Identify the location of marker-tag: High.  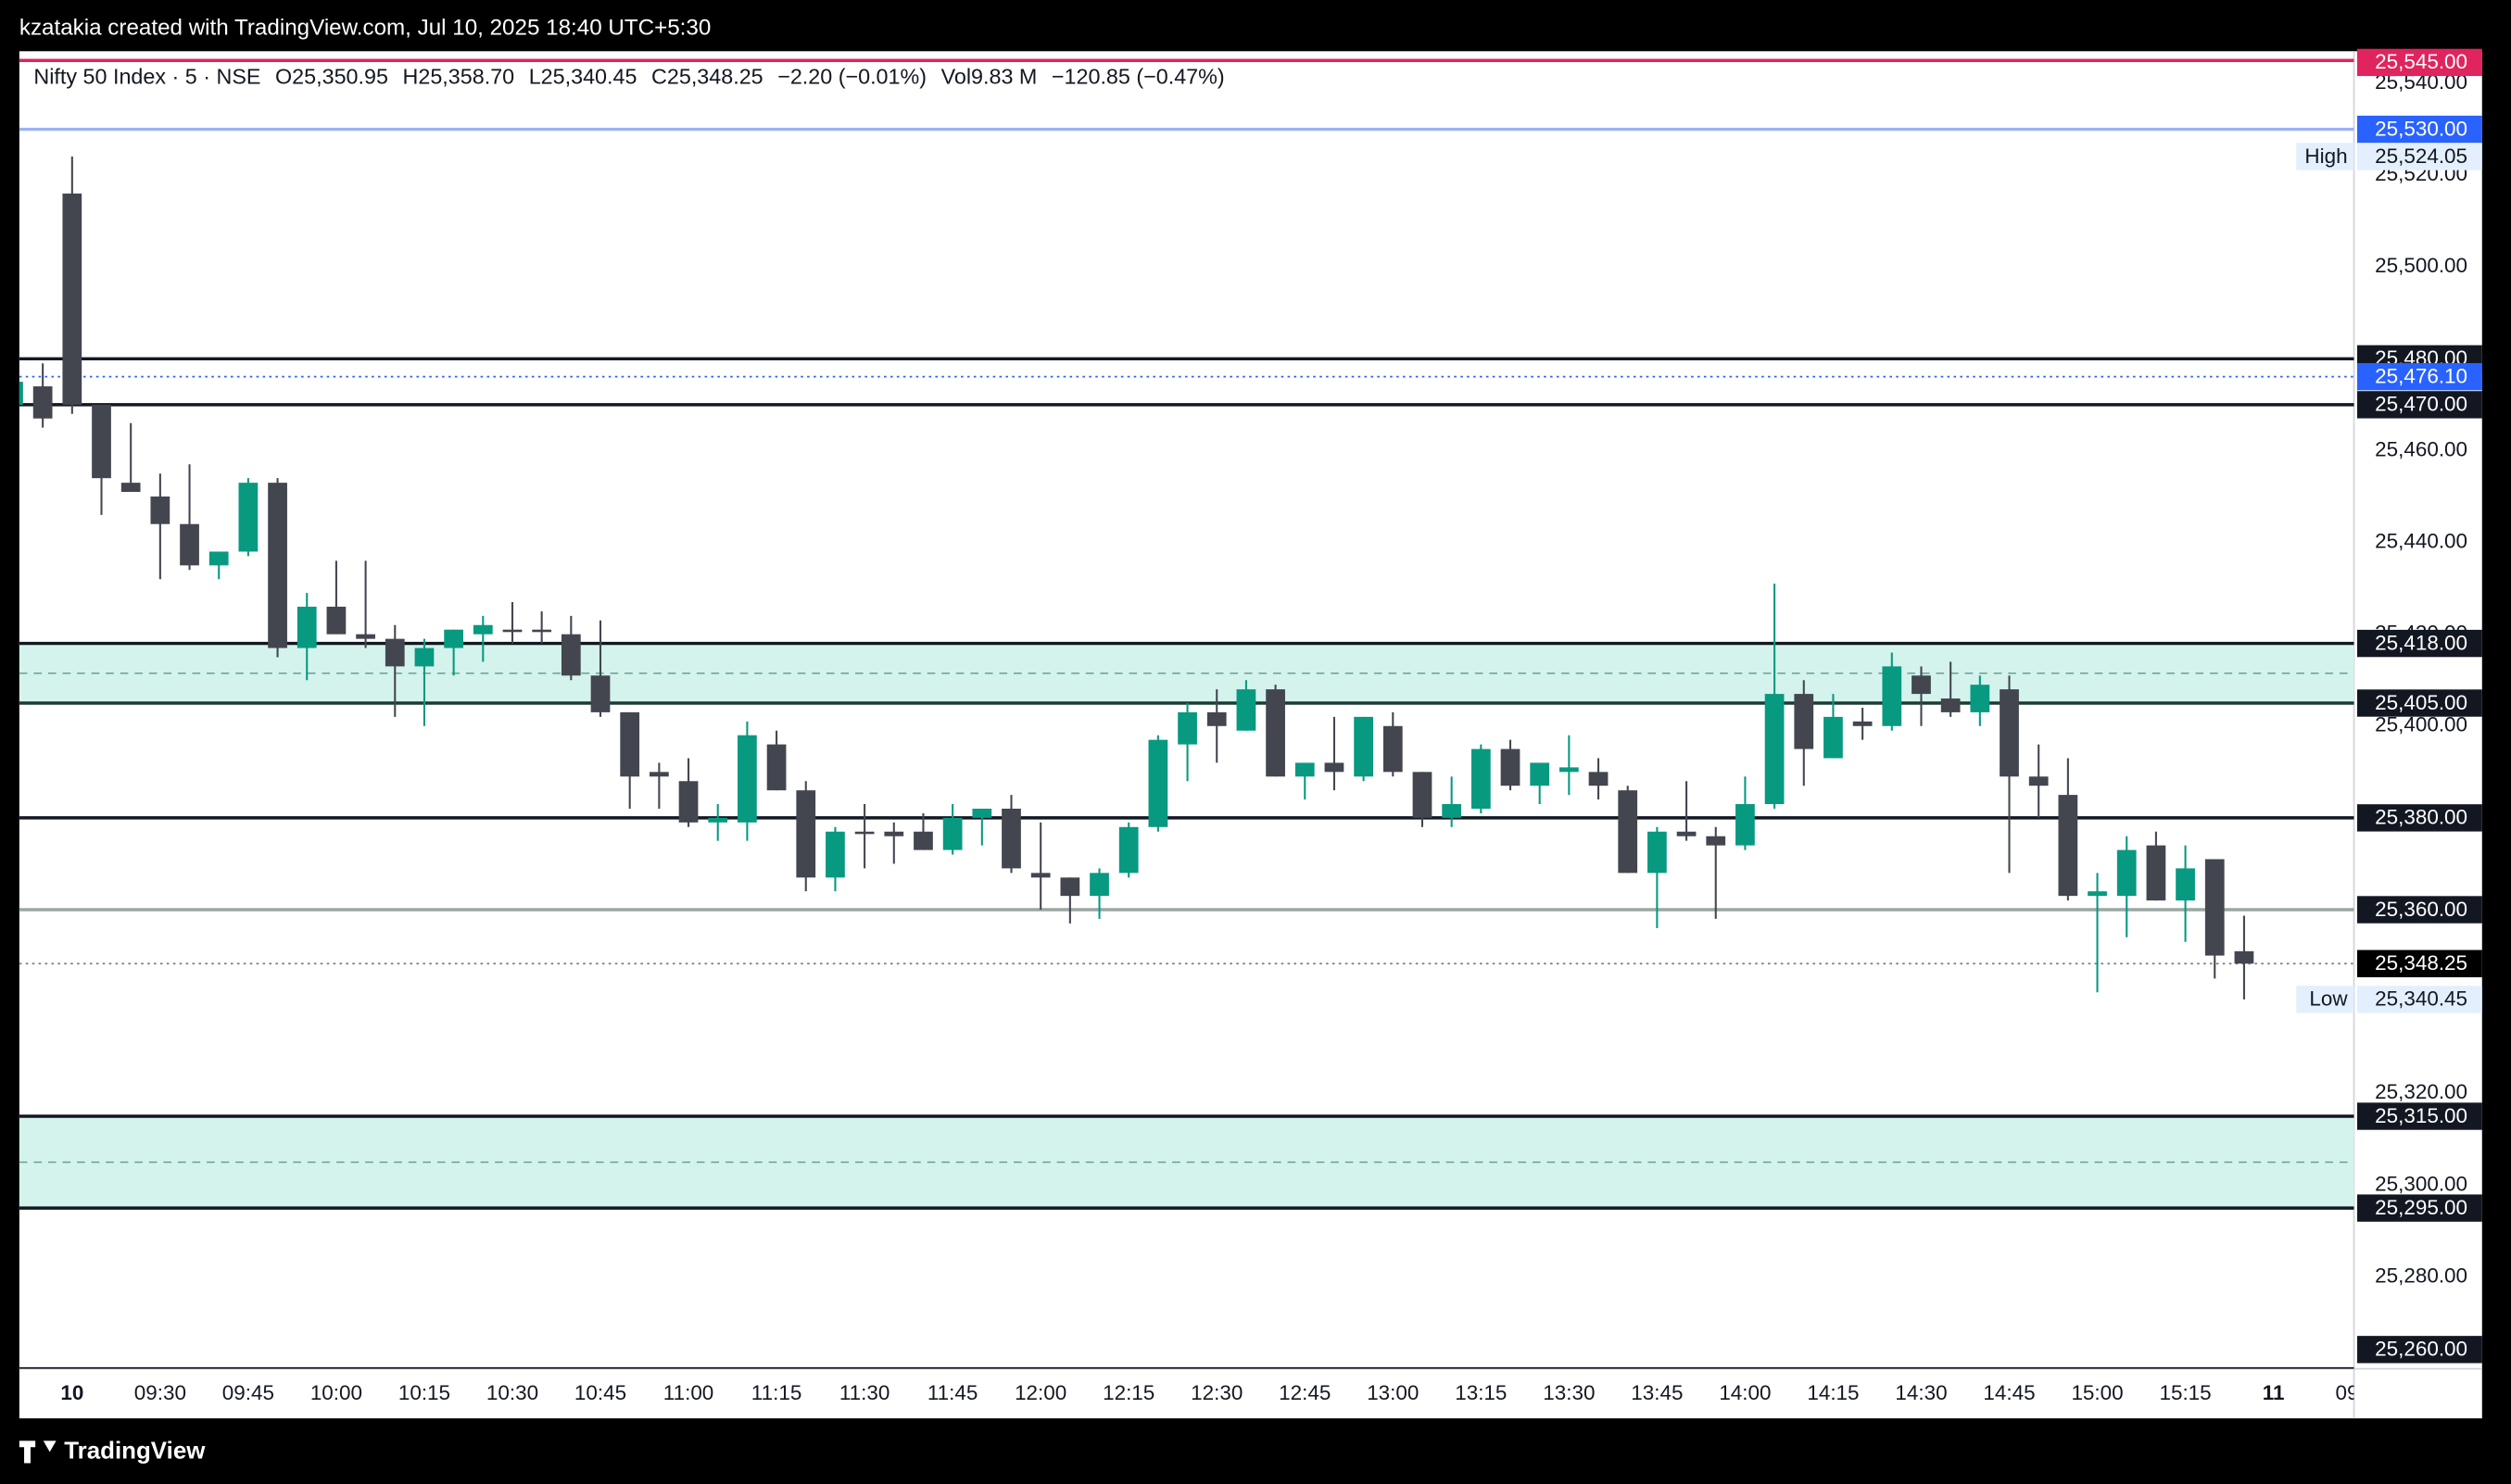
(2325, 156).